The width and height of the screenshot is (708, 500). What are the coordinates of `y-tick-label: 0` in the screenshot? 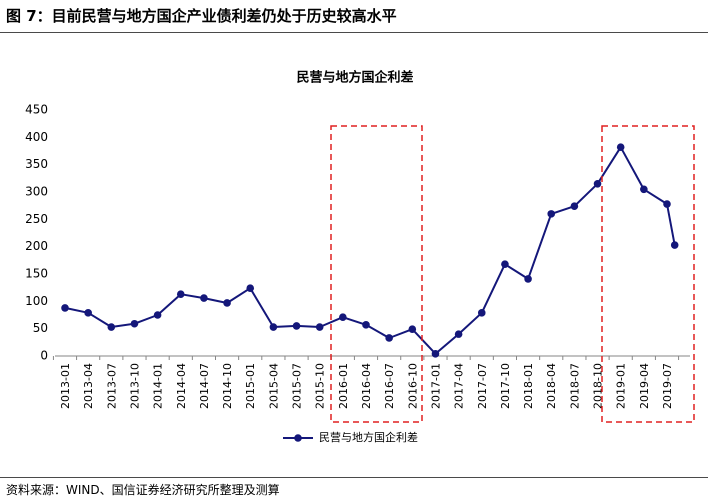 It's located at (44, 356).